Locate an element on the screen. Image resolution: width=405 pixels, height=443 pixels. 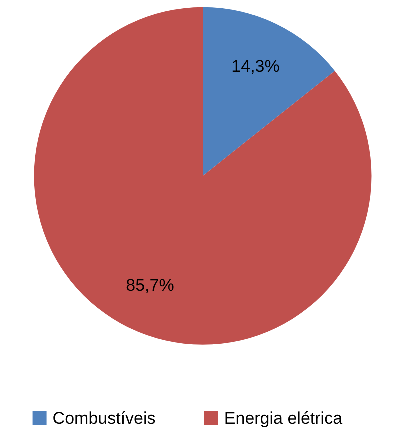
legend-label: Combustíveis is located at coordinates (104, 418).